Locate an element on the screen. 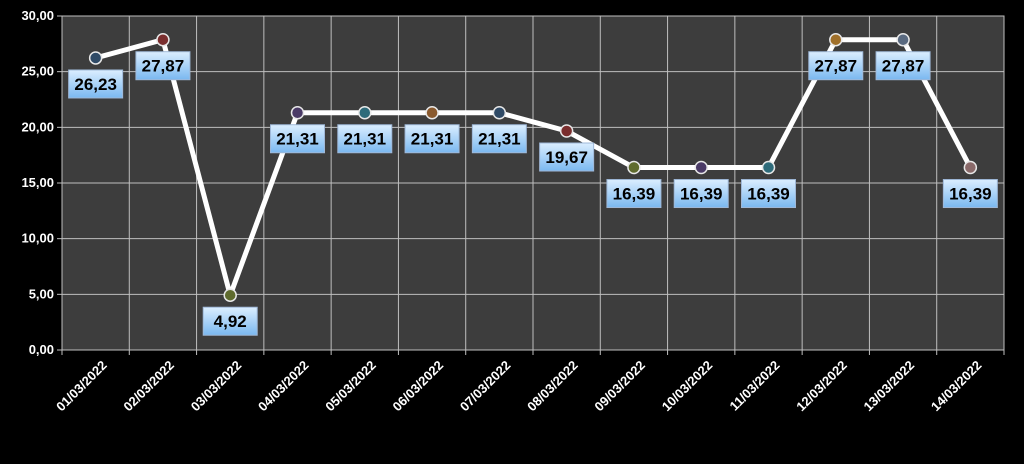 This screenshot has width=1024, height=464. x-tick-label: 08/03/2022 is located at coordinates (552, 386).